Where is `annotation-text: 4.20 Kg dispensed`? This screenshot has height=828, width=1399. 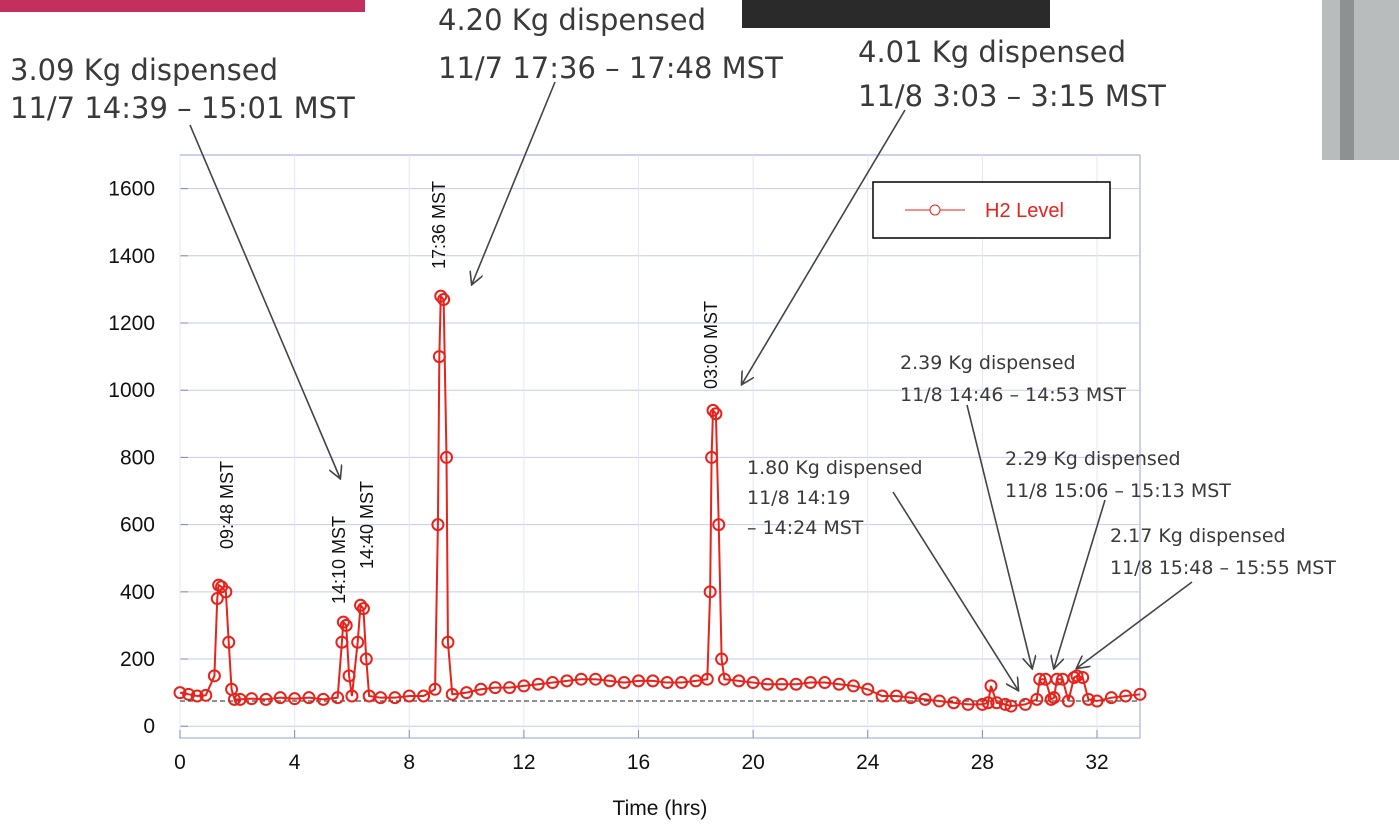 annotation-text: 4.20 Kg dispensed is located at coordinates (572, 20).